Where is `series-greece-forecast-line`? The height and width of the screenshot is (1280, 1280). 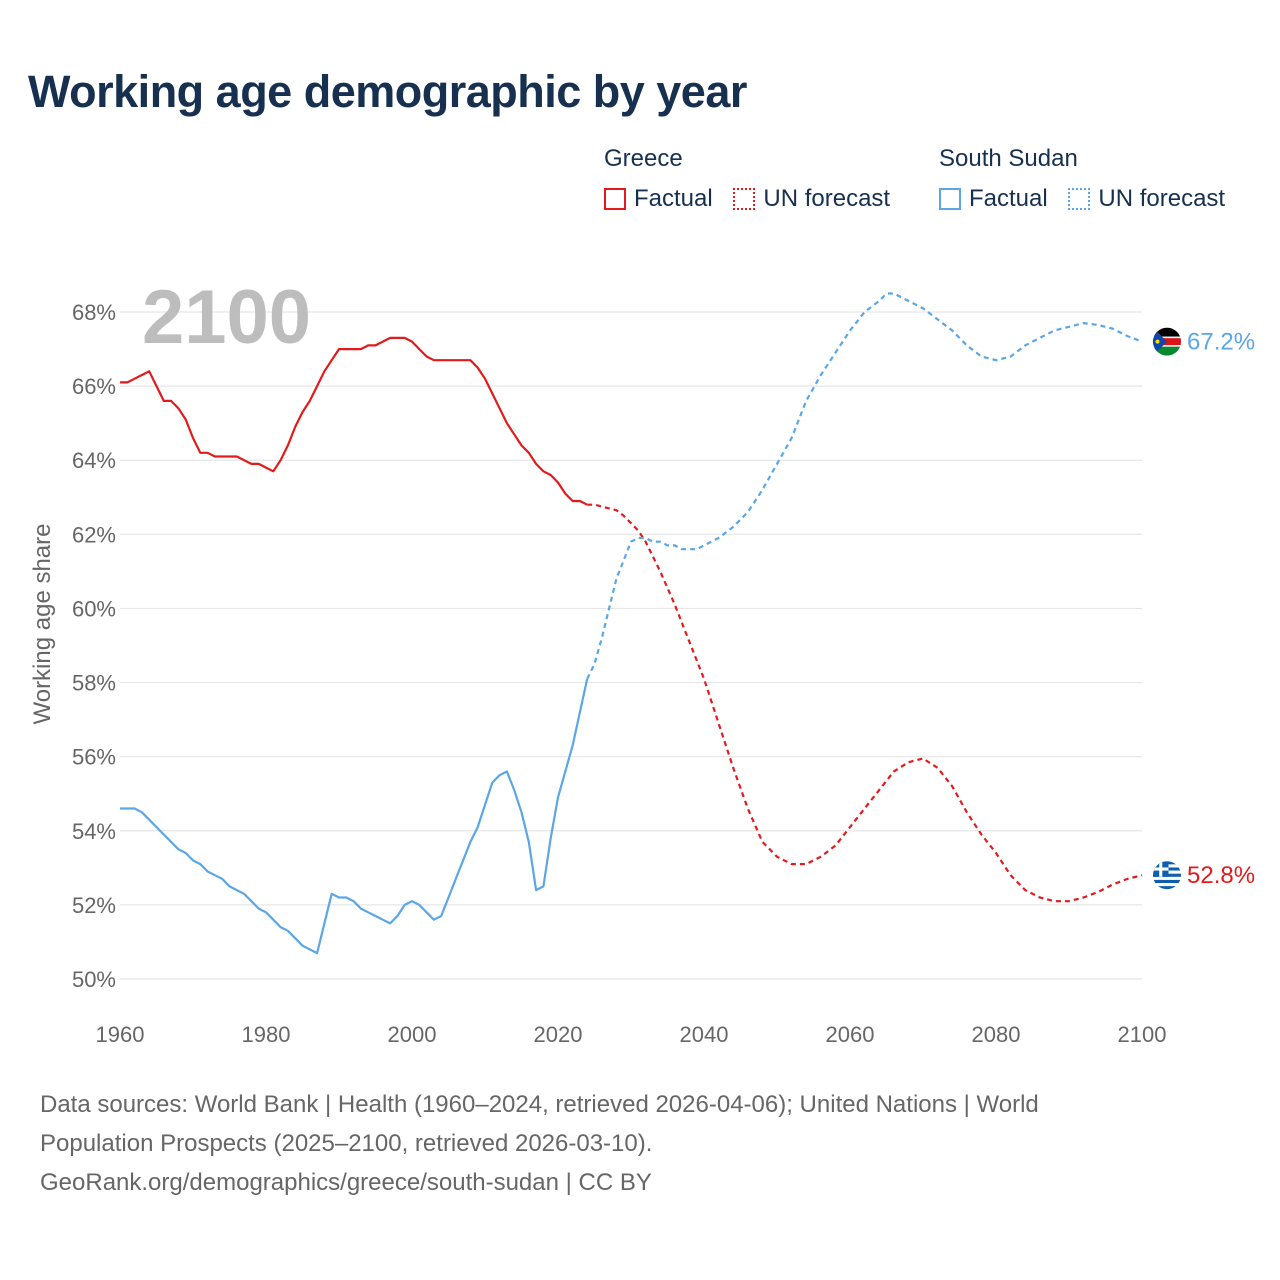
series-greece-forecast-line is located at coordinates (865, 703).